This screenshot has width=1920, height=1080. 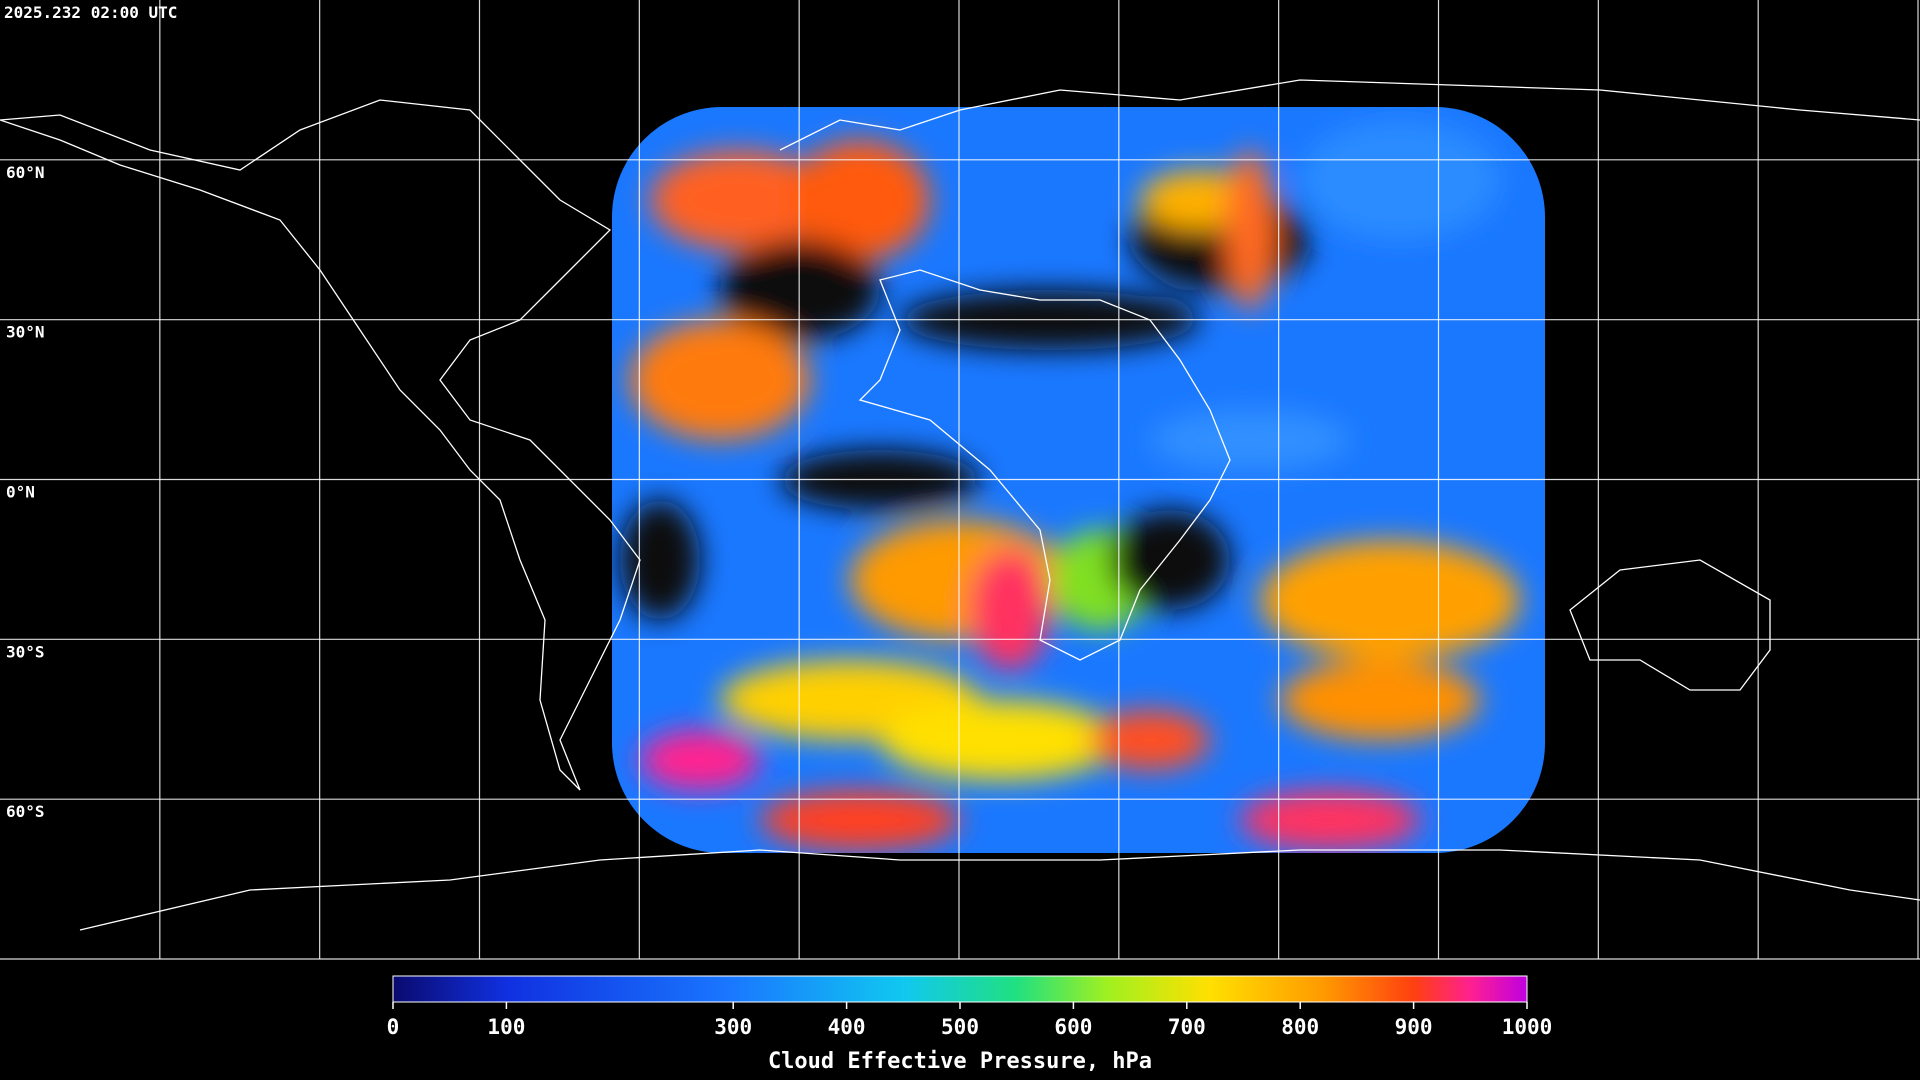 I want to click on colorbar-tick-label: 900, so click(x=1414, y=1027).